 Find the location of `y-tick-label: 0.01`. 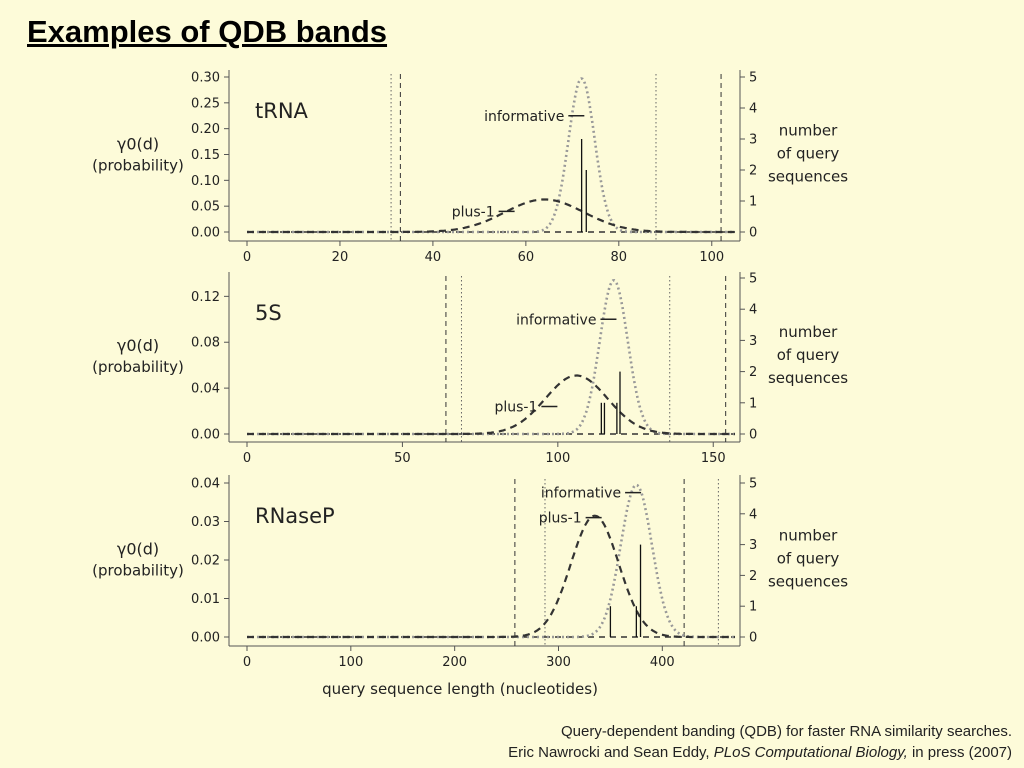

y-tick-label: 0.01 is located at coordinates (205, 599).